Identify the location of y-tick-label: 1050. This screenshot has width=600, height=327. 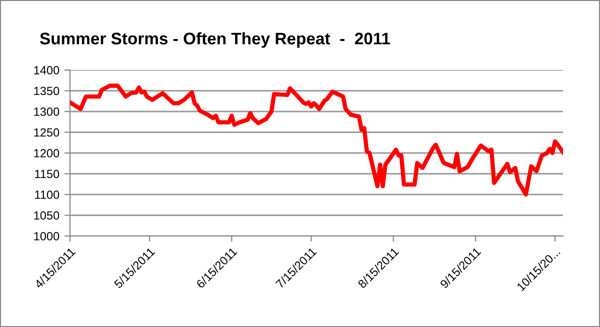
(47, 215).